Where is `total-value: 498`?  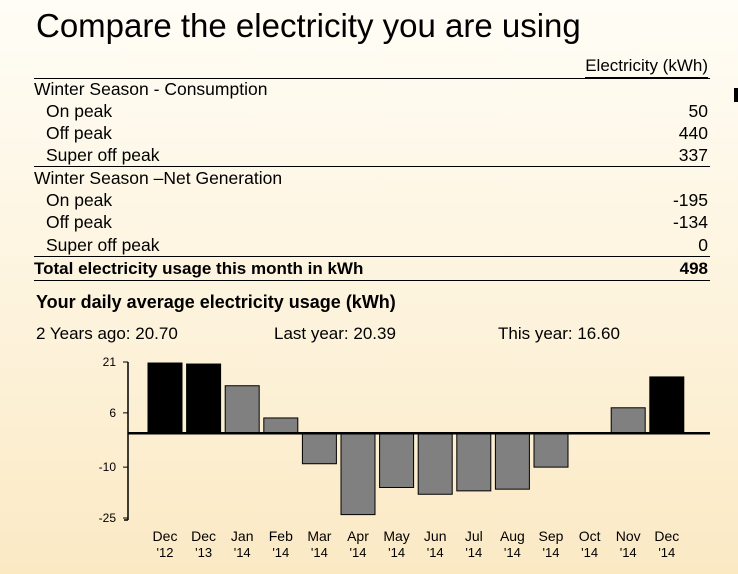
total-value: 498 is located at coordinates (693, 268).